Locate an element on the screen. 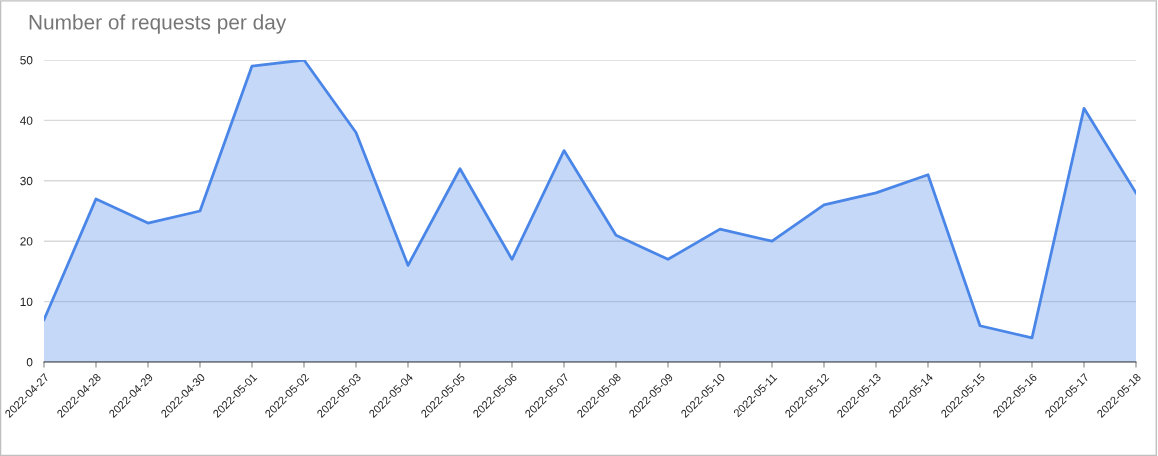 This screenshot has height=456, width=1158. y-tick-label: 20 is located at coordinates (26, 241).